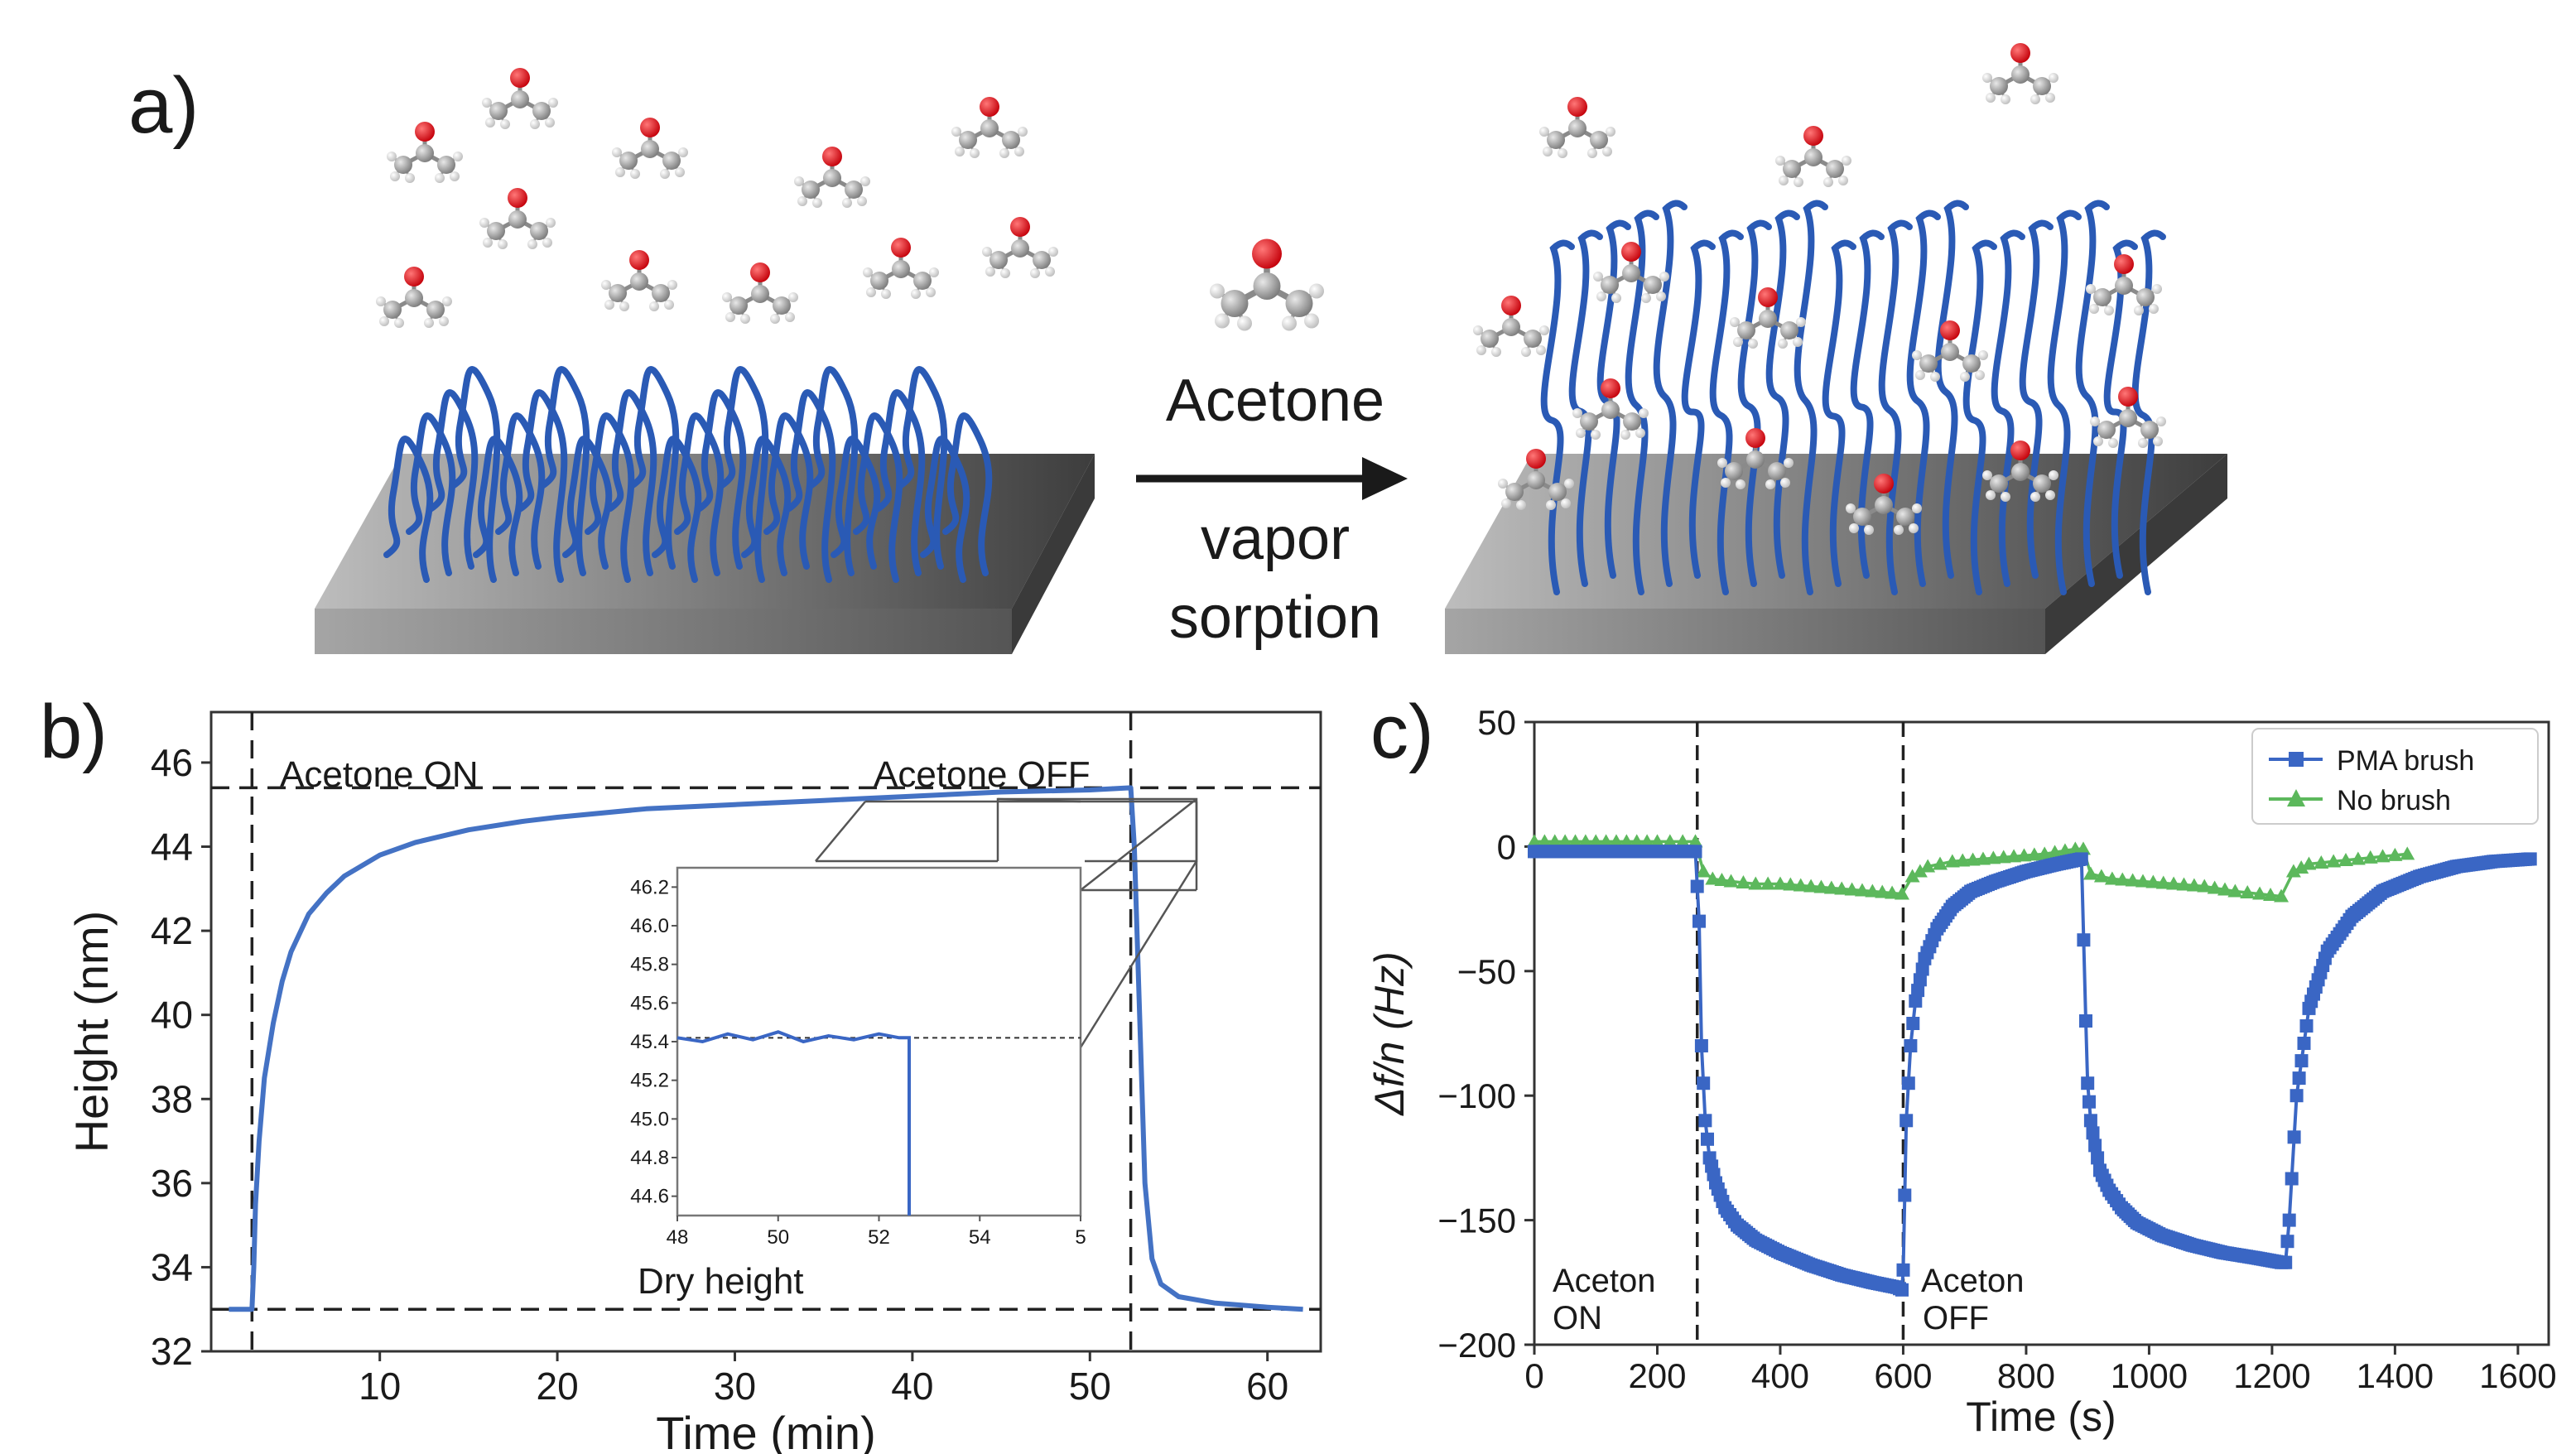 Image resolution: width=2576 pixels, height=1454 pixels. I want to click on x-tick-label: 800, so click(2026, 1375).